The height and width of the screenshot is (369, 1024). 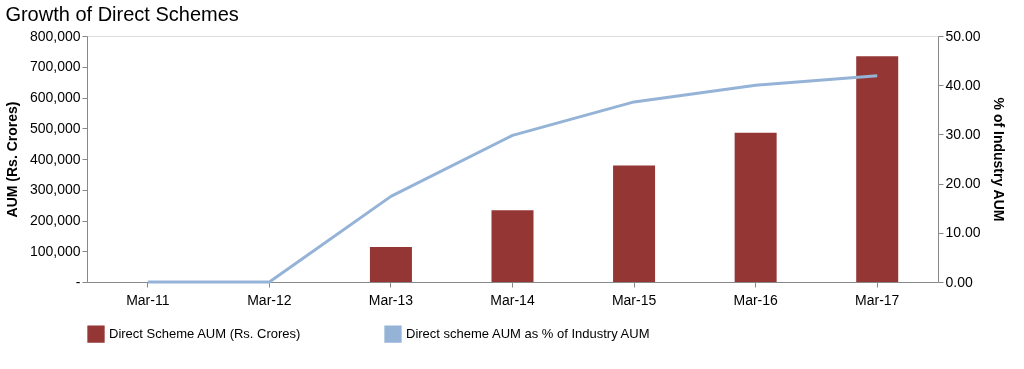 What do you see at coordinates (877, 299) in the screenshot?
I see `x-tick-label: Mar-17` at bounding box center [877, 299].